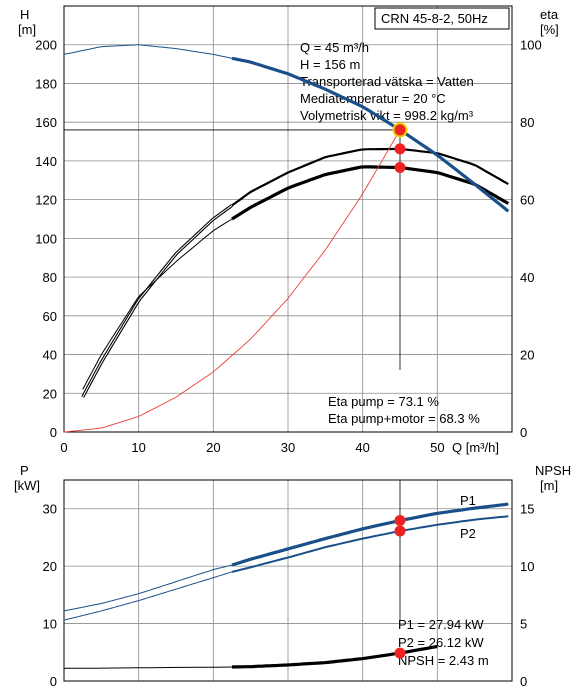 The width and height of the screenshot is (585, 687). Describe the element at coordinates (400, 130) in the screenshot. I see `duty-point-head-marker` at that location.